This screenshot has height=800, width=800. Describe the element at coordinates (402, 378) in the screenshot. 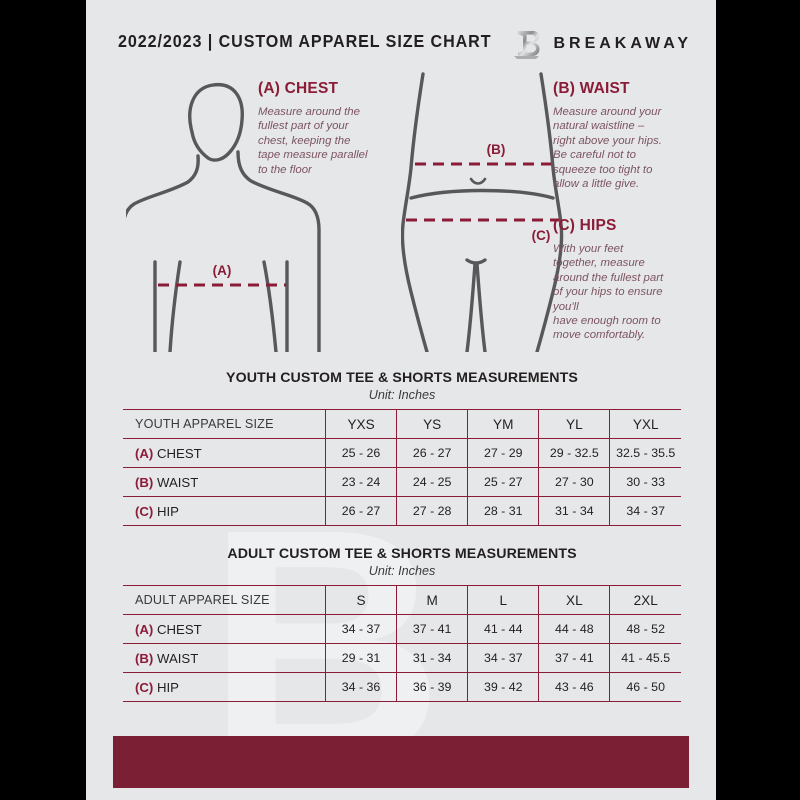

I see `youth-table-title: YOUTH CUSTOM TEE & SHORTS MEASUREMENTS` at that location.